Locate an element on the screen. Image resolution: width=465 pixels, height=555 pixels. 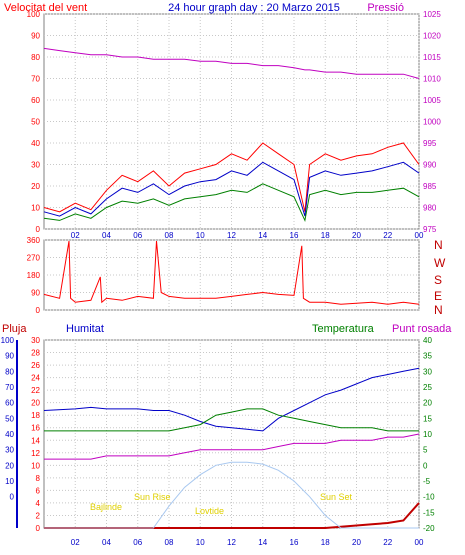
compass-label-e: E is located at coordinates (438, 296).